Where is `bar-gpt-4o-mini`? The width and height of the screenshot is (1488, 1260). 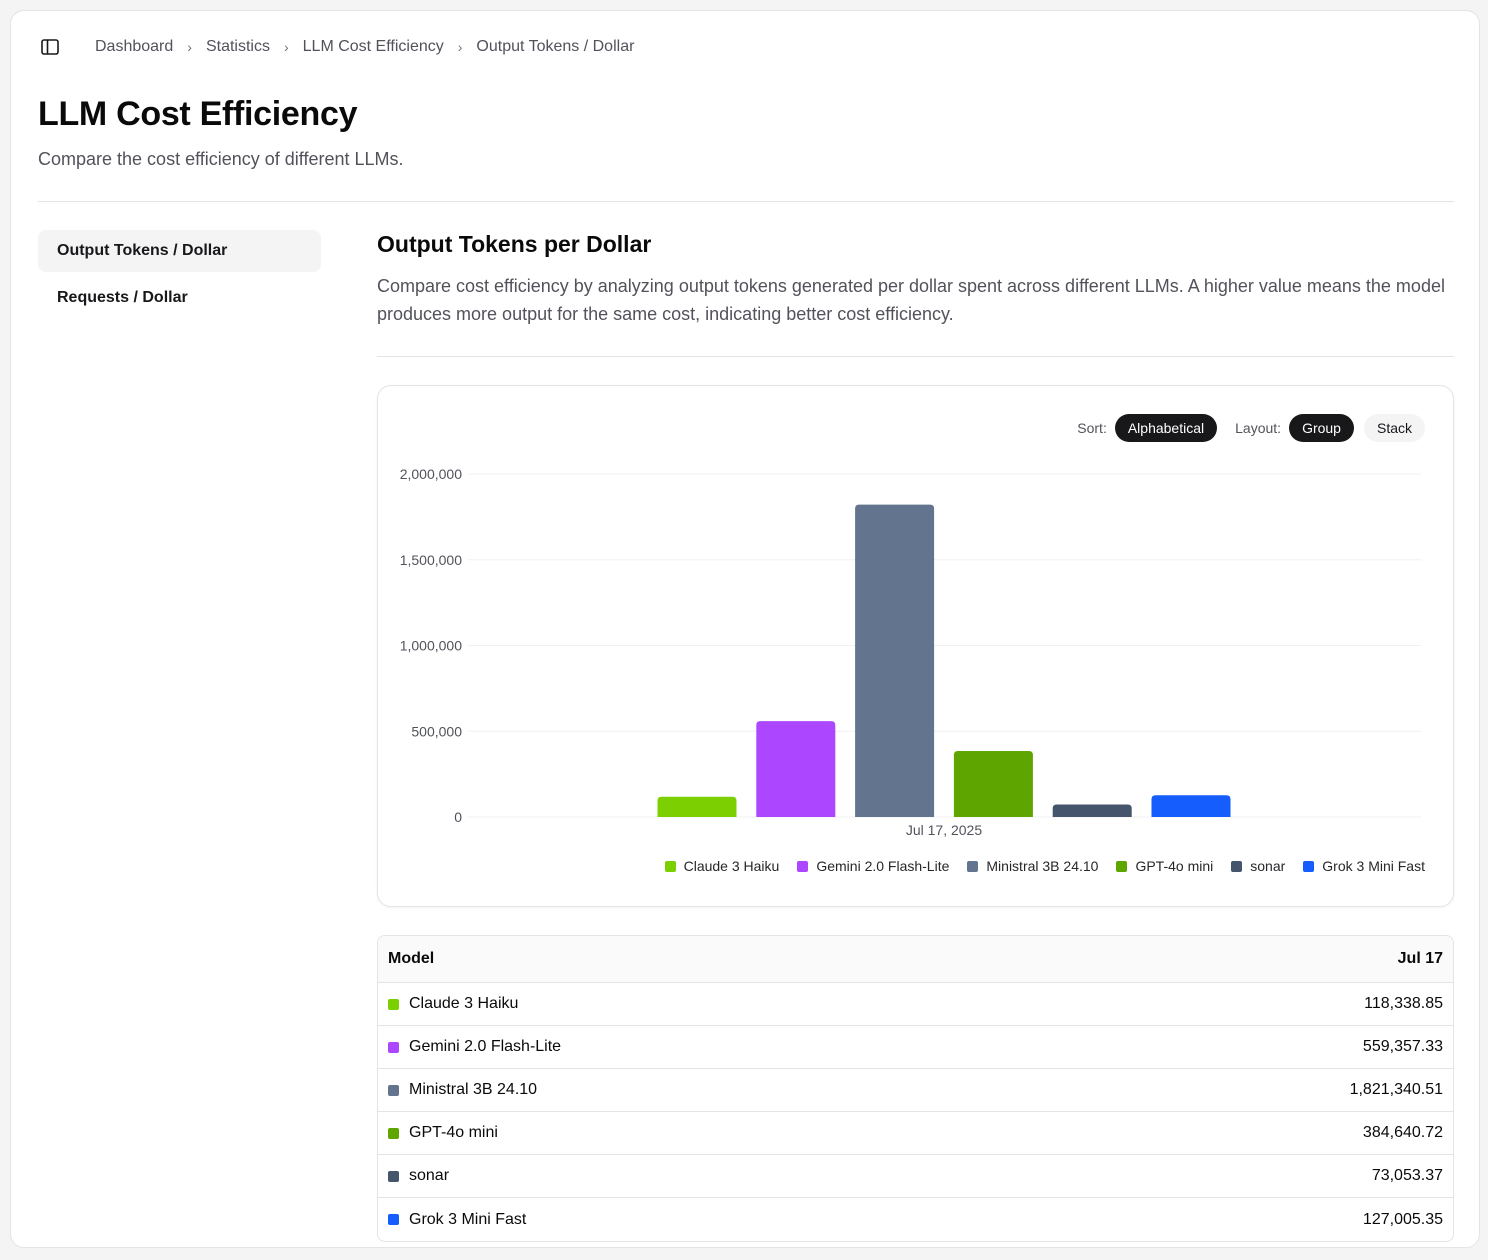
bar-gpt-4o-mini is located at coordinates (993, 784).